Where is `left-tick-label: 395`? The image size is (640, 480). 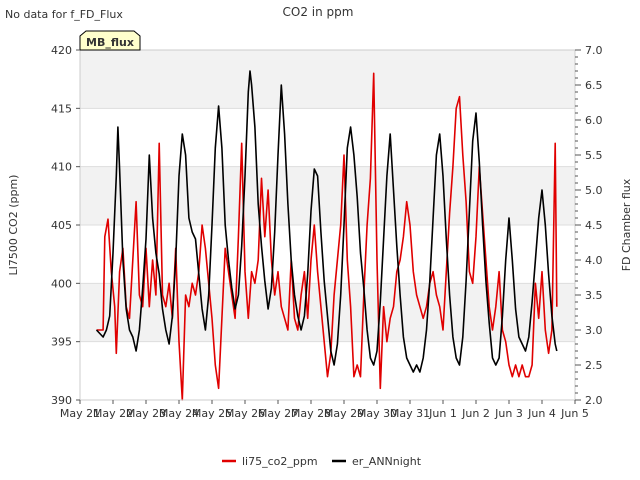
left-tick-label: 395 is located at coordinates (61, 342).